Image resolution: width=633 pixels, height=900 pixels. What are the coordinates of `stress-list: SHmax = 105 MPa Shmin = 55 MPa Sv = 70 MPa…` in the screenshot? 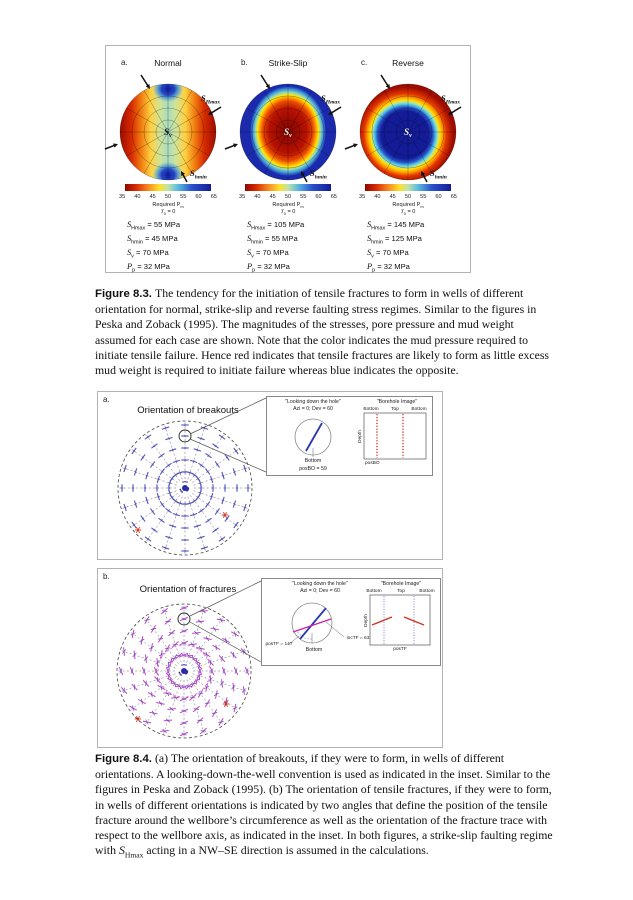 It's located at (275, 248).